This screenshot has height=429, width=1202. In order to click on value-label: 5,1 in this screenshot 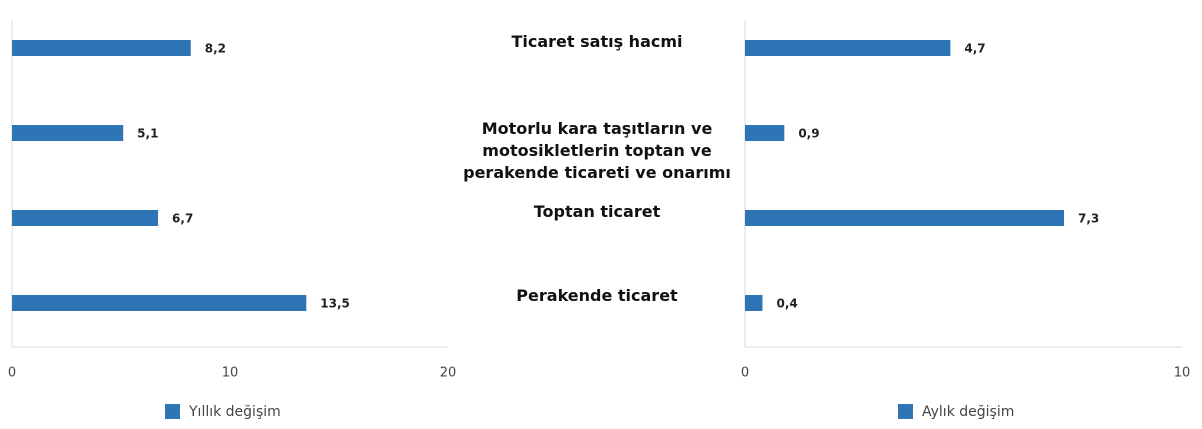, I will do `click(147, 134)`.